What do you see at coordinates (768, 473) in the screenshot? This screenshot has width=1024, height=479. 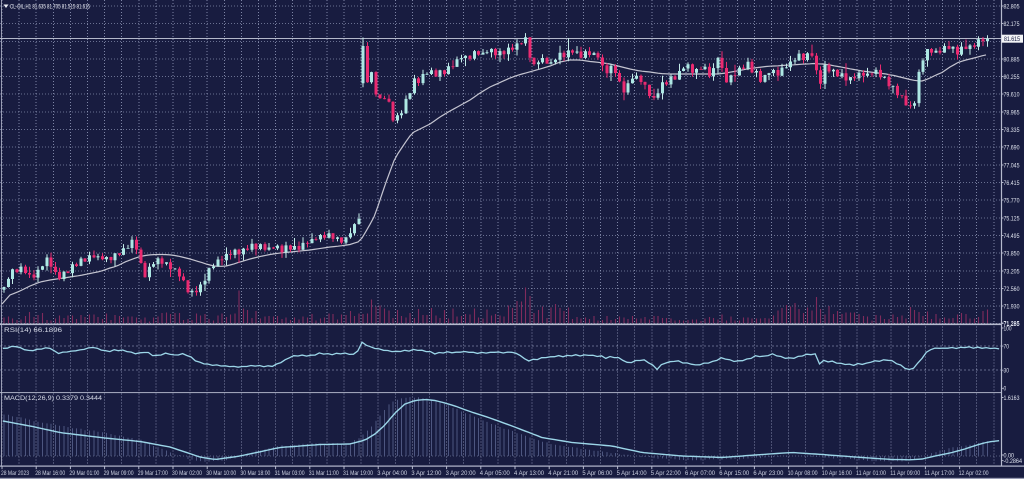 I see `svg-text: 6 Apr 23:00` at bounding box center [768, 473].